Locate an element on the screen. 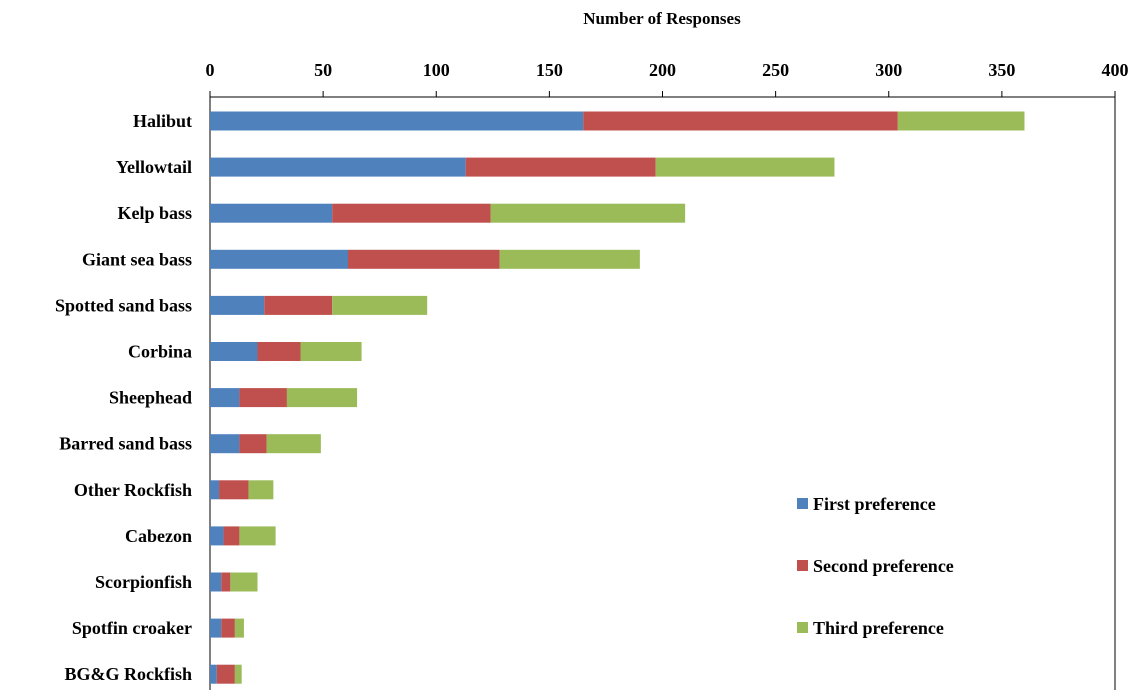  category-label: Yellowtail is located at coordinates (154, 167).